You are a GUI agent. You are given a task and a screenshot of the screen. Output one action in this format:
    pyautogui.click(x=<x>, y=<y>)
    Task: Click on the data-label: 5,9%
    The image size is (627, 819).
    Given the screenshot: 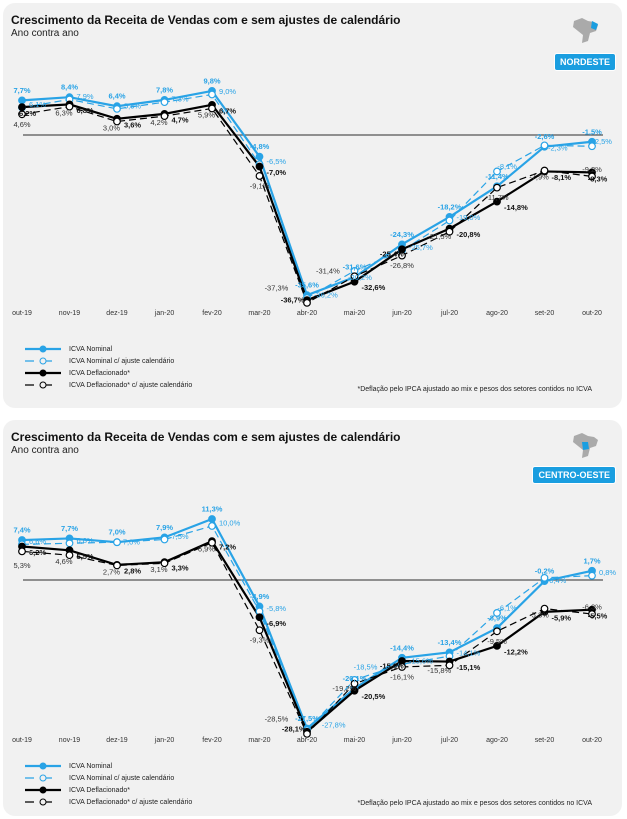 What is the action you would take?
    pyautogui.click(x=206, y=114)
    